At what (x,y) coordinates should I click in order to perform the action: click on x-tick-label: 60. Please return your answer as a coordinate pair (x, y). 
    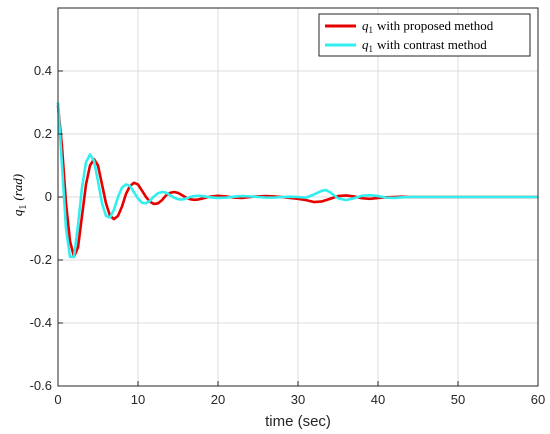
    Looking at the image, I should click on (538, 399).